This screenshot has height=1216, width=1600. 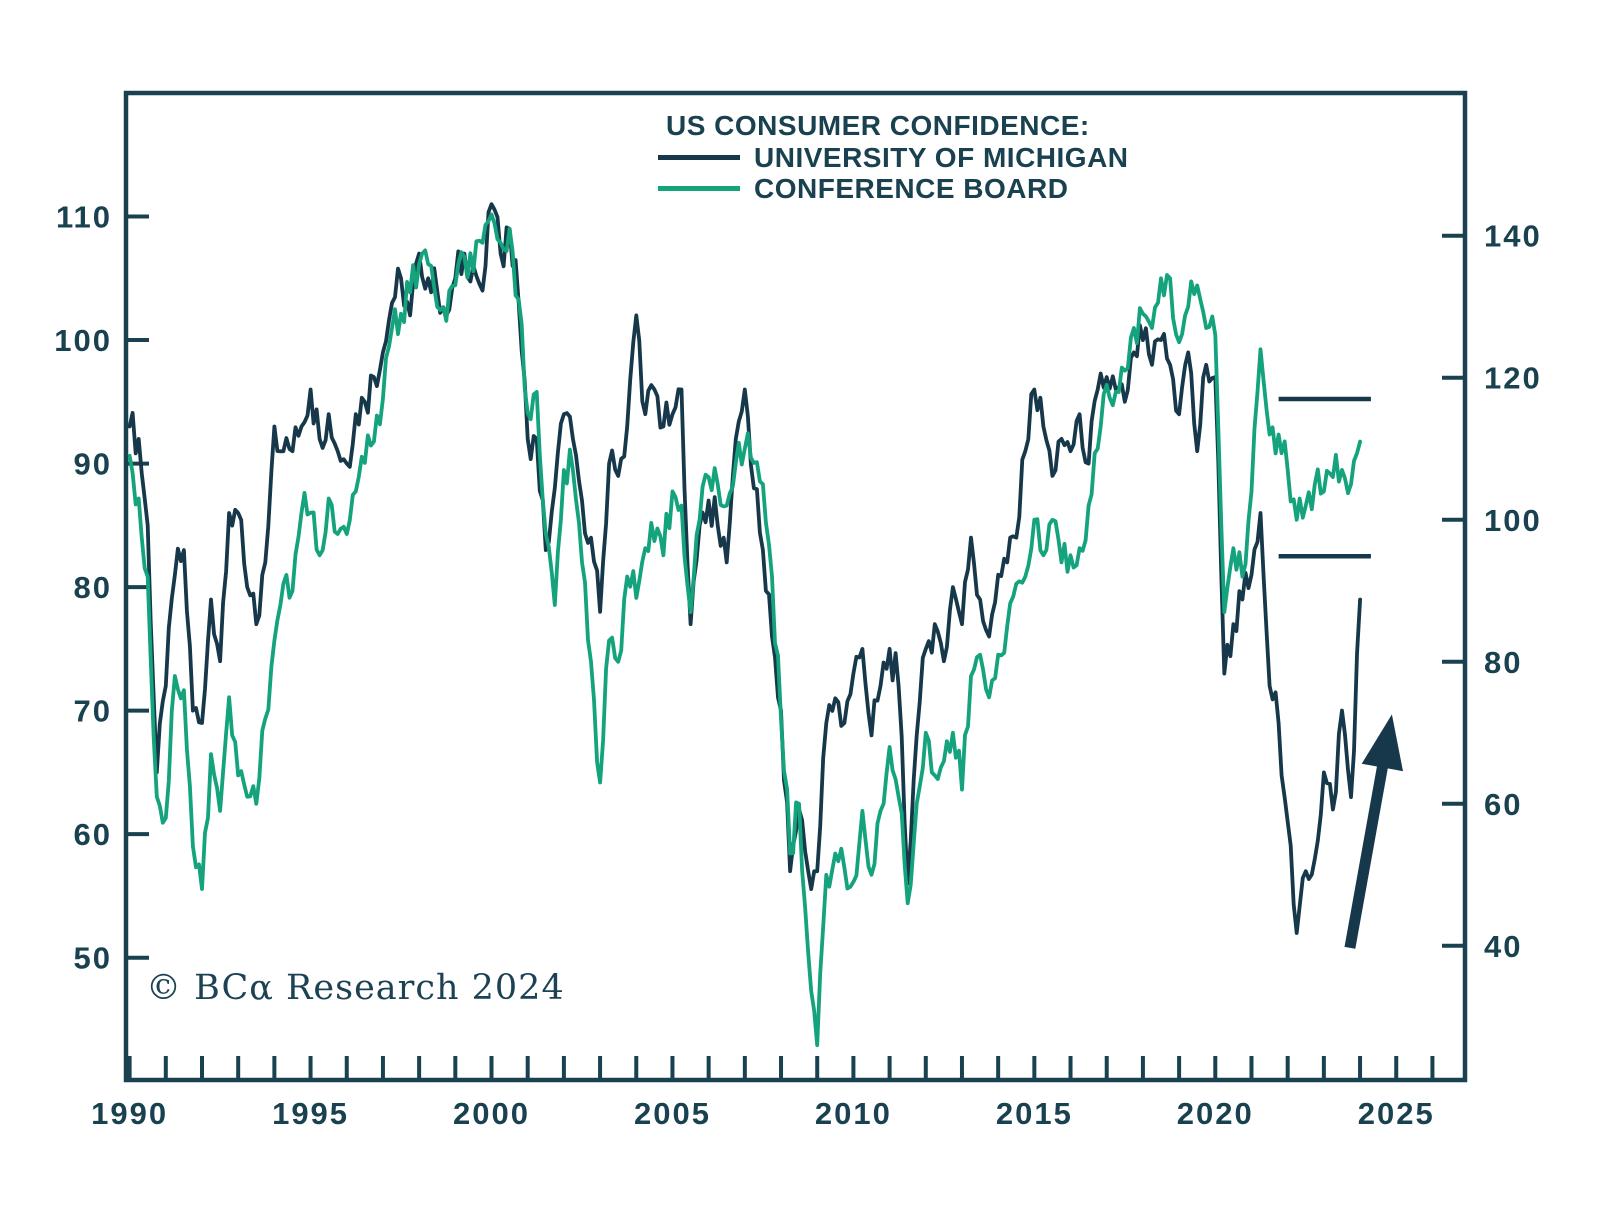 I want to click on bca-research-watermark: © BCα Research 2024, so click(x=355, y=988).